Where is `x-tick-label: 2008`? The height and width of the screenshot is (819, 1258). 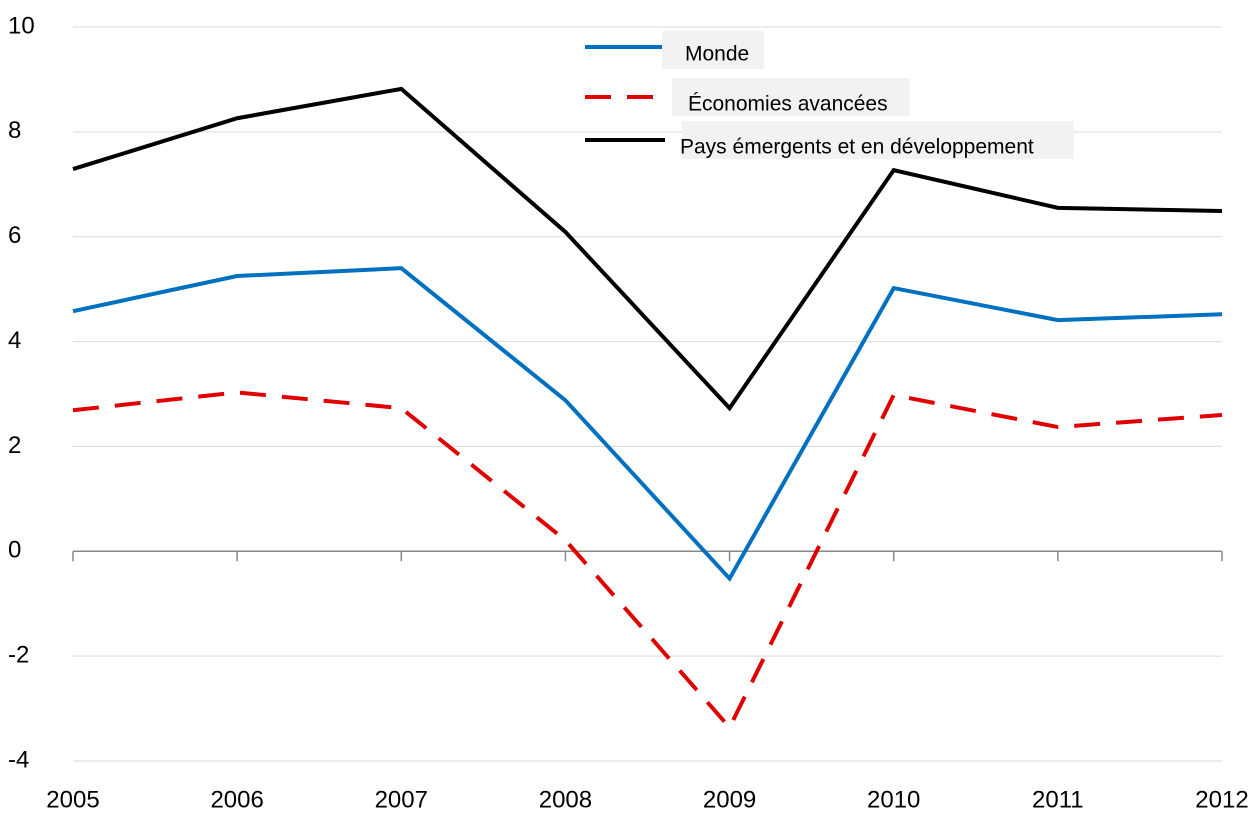
x-tick-label: 2008 is located at coordinates (565, 799).